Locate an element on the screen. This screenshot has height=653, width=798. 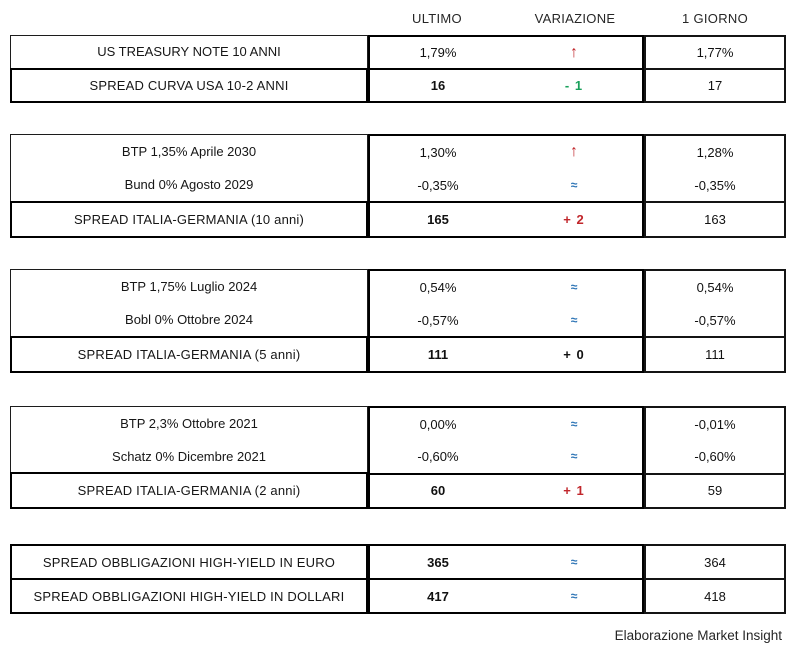
column-header-1-giorno: 1 GIORNO is located at coordinates (715, 18).